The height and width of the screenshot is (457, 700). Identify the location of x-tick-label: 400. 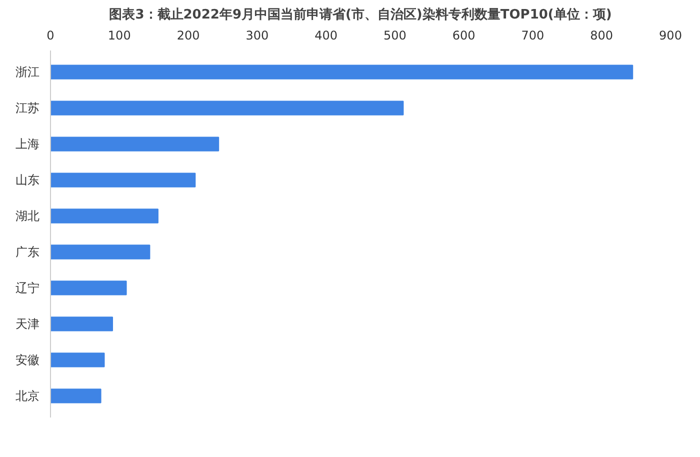
(326, 35).